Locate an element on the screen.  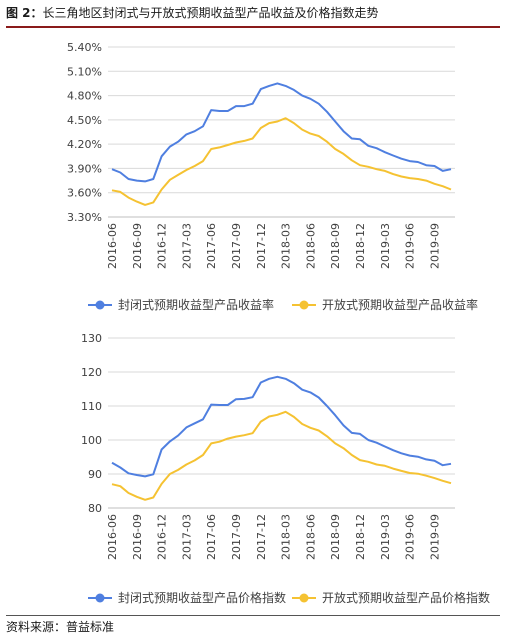
y-tick-label: 80 is located at coordinates (95, 508).